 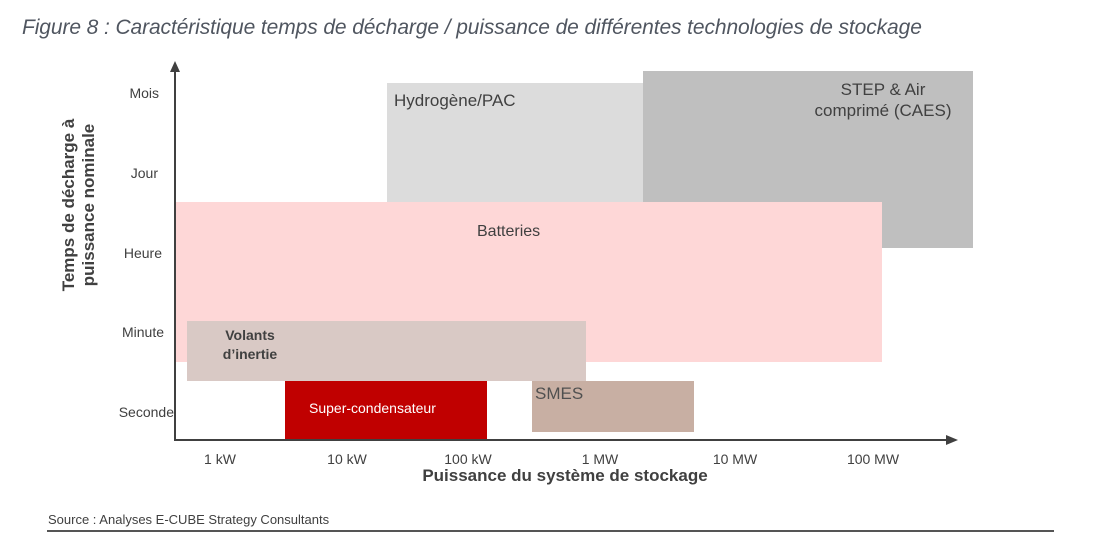 I want to click on xtick-100kw: 100 kW, so click(x=468, y=459).